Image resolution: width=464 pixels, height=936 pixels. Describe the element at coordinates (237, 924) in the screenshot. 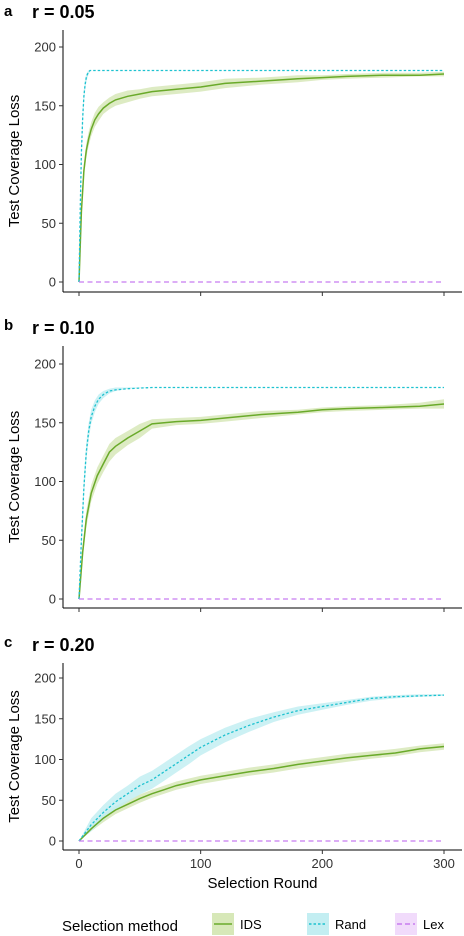

I see `legend-item-ids: IDS` at that location.